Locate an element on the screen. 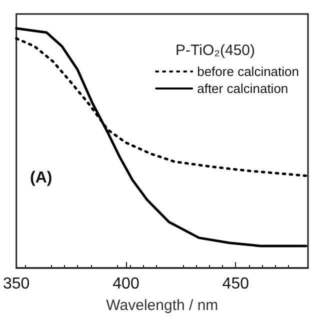  x-tick-label: 450 is located at coordinates (236, 284).